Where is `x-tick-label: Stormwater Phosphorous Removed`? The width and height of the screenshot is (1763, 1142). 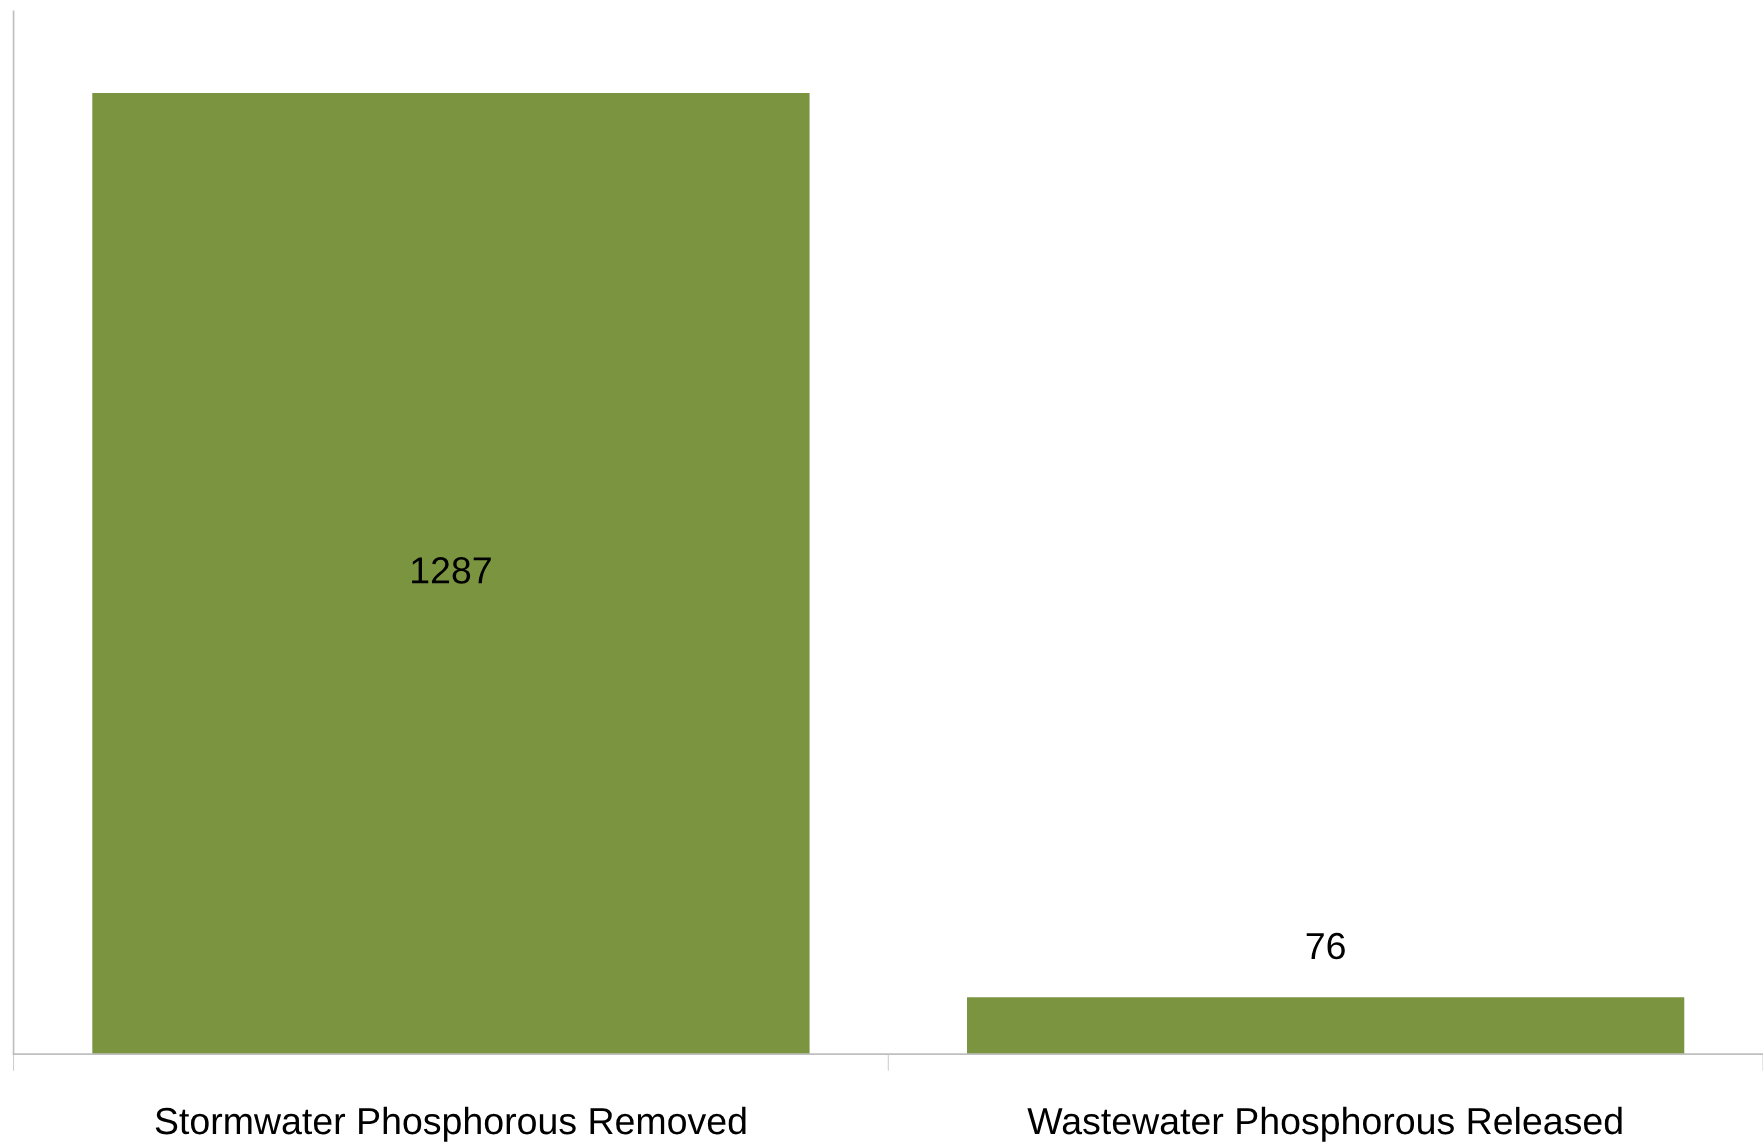
x-tick-label: Stormwater Phosphorous Removed is located at coordinates (450, 1124).